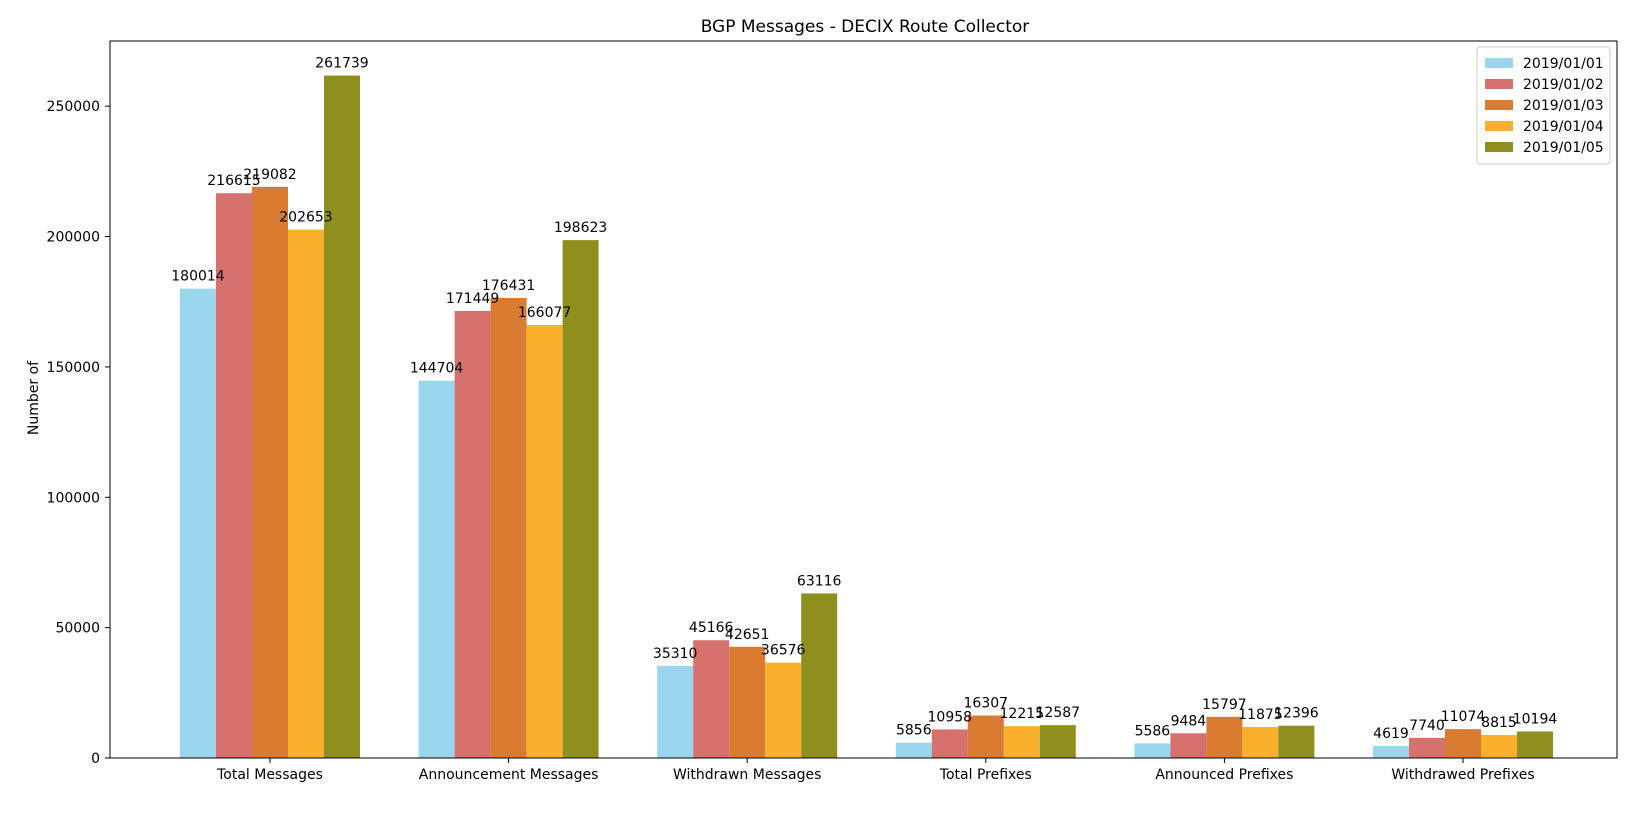  I want to click on bar-value-label: 198623, so click(580, 228).